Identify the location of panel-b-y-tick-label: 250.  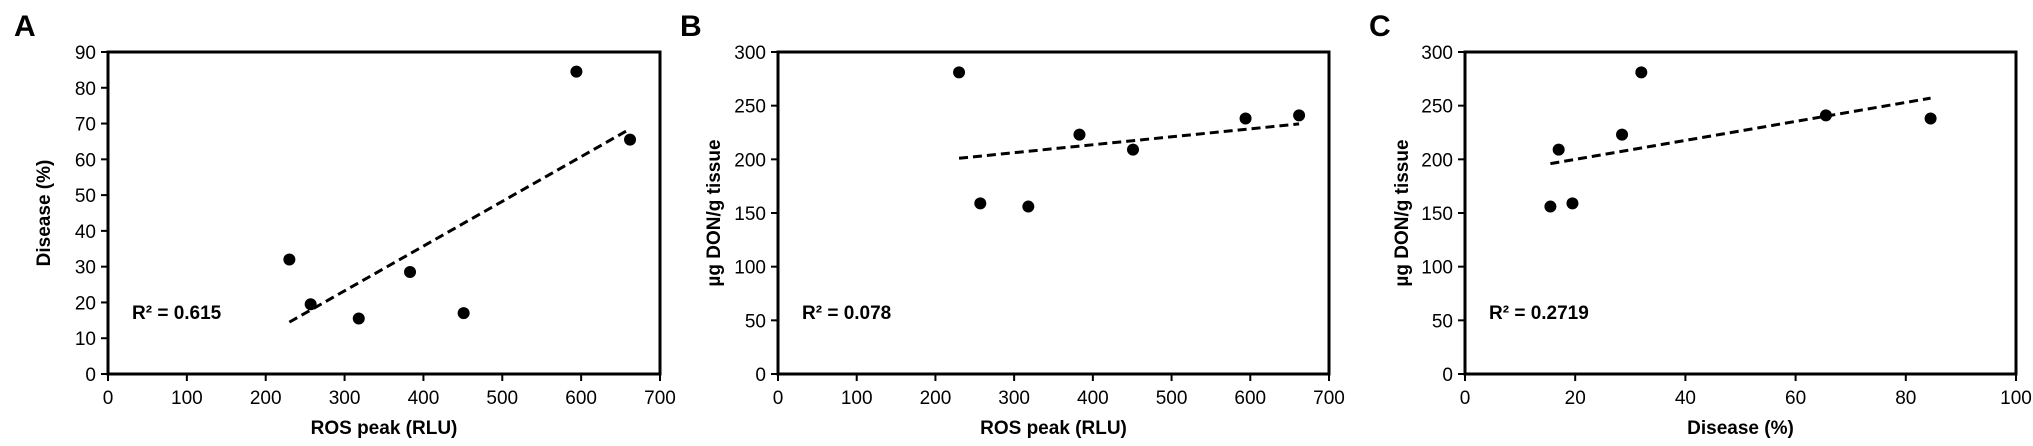
(750, 107).